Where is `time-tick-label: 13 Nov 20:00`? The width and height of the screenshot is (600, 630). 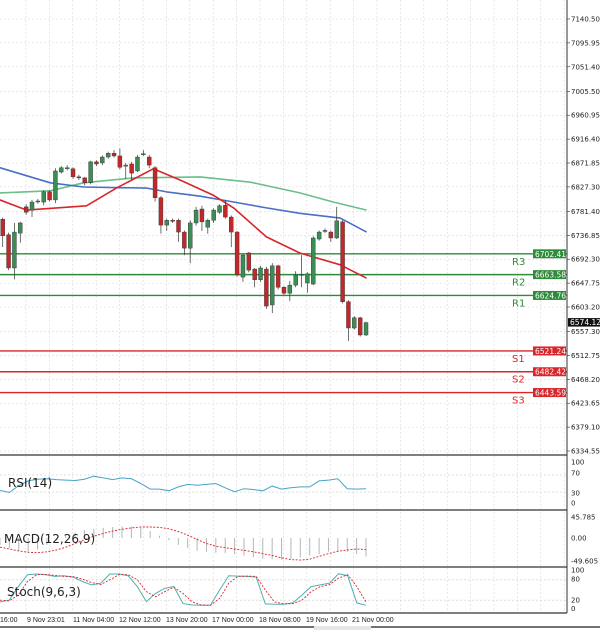 time-tick-label: 13 Nov 20:00 is located at coordinates (187, 620).